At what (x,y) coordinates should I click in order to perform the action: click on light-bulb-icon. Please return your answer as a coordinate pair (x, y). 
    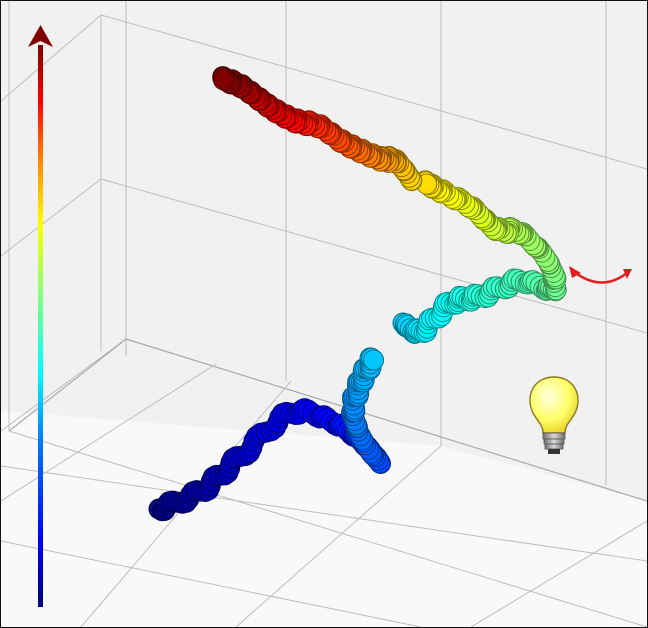
    Looking at the image, I should click on (554, 415).